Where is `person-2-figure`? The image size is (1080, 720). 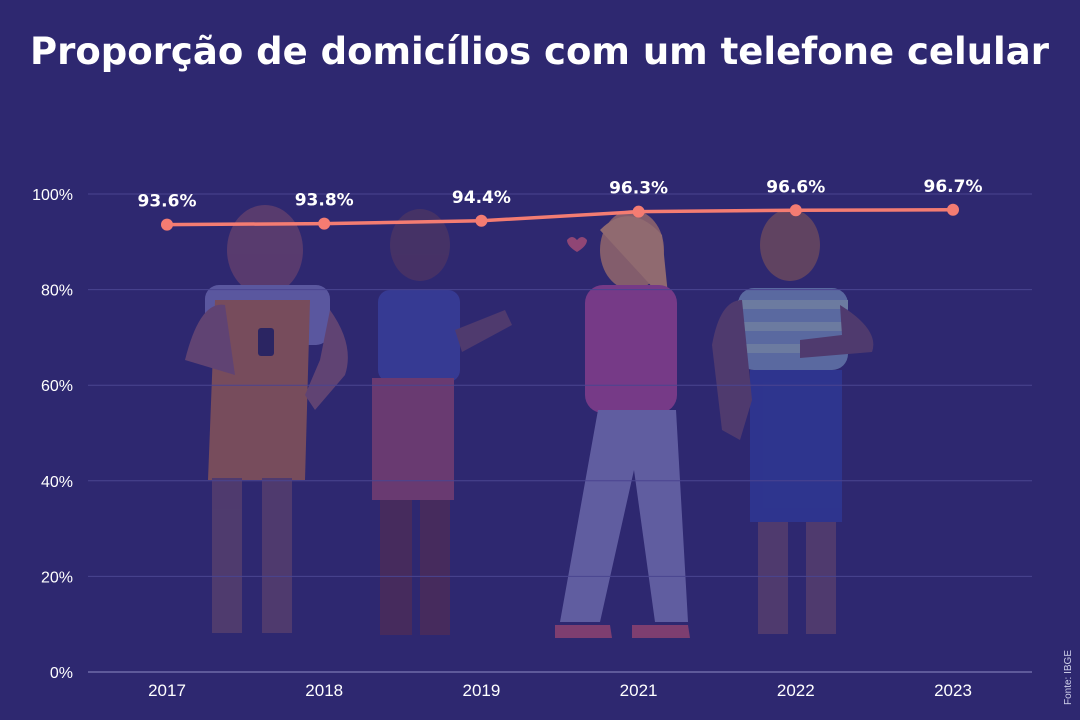 person-2-figure is located at coordinates (442, 422).